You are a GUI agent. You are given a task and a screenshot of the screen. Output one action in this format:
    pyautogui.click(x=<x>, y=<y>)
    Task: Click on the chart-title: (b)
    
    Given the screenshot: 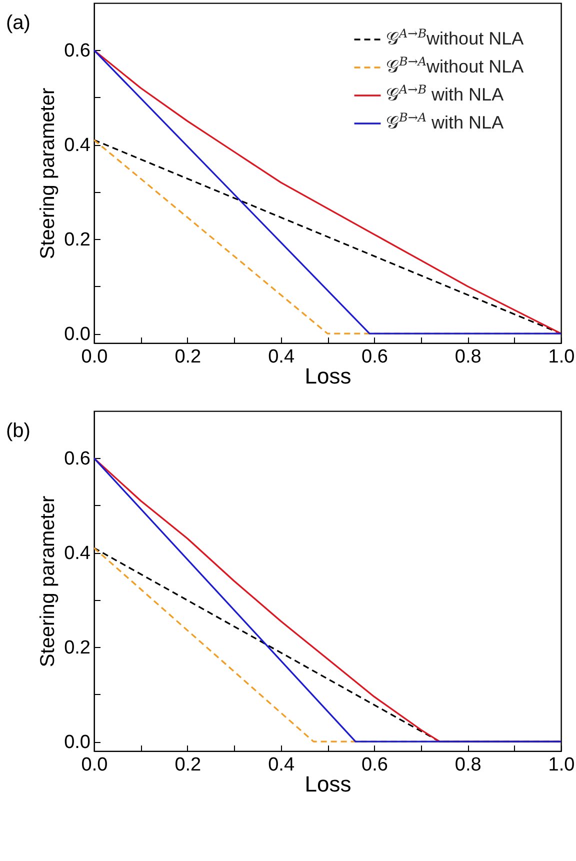 What is the action you would take?
    pyautogui.click(x=18, y=431)
    